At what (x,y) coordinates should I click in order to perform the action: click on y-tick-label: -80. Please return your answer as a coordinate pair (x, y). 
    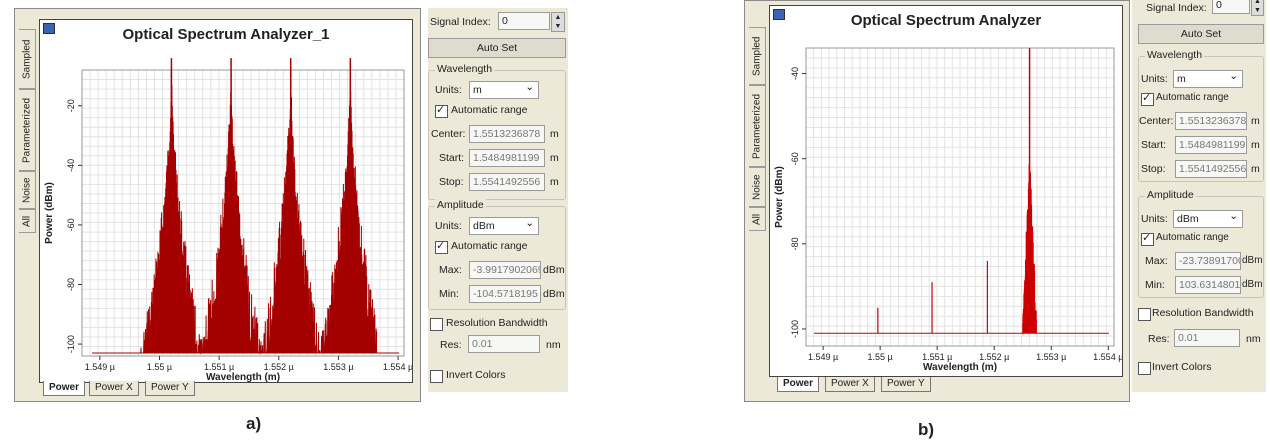
    Looking at the image, I should click on (795, 243).